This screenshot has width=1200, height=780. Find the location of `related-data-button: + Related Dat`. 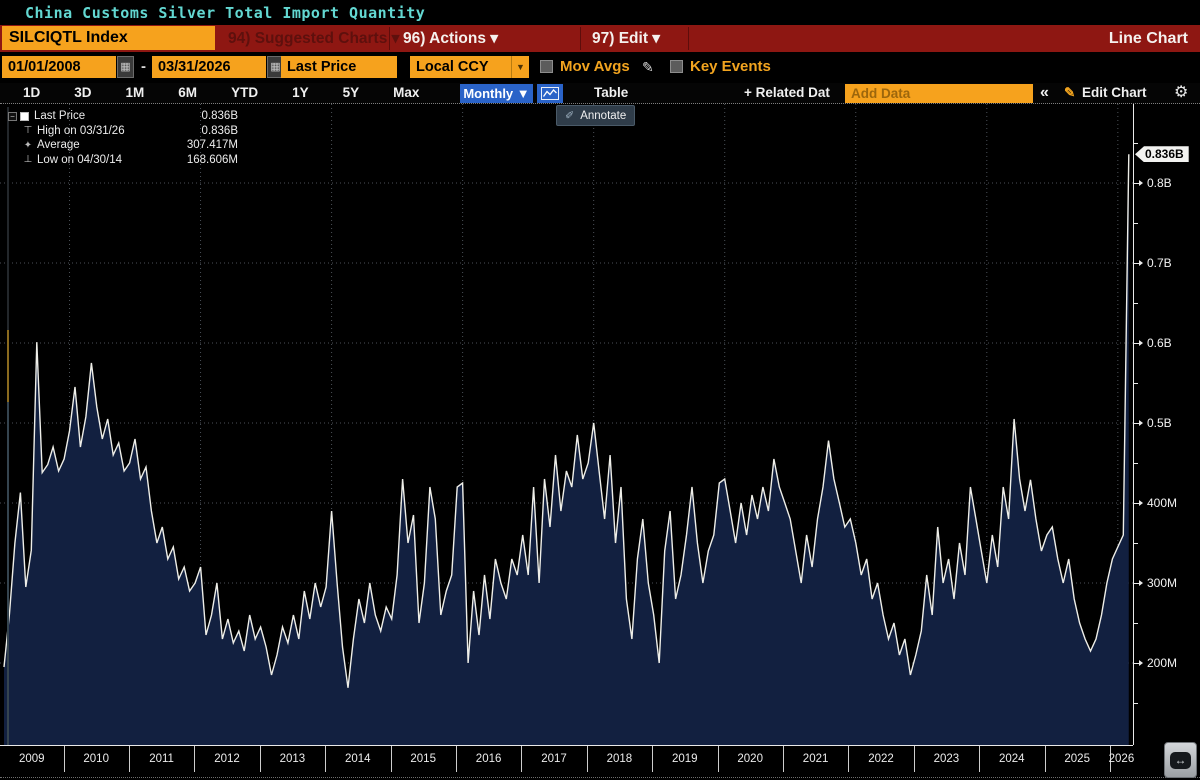

related-data-button: + Related Dat is located at coordinates (787, 92).